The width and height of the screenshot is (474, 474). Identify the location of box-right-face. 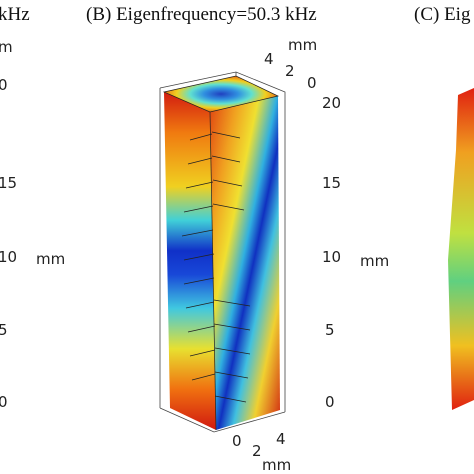
(245, 263).